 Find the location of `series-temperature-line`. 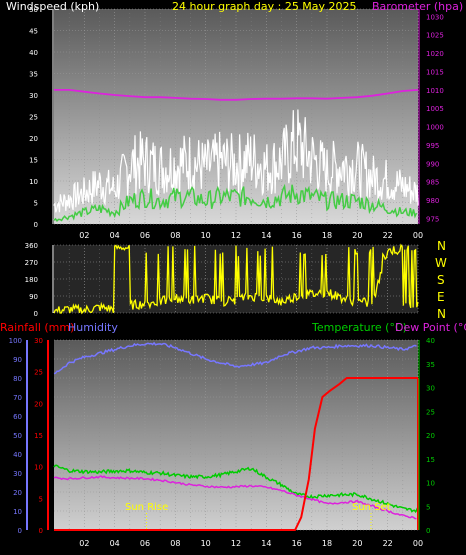

series-temperature-line is located at coordinates (236, 489).